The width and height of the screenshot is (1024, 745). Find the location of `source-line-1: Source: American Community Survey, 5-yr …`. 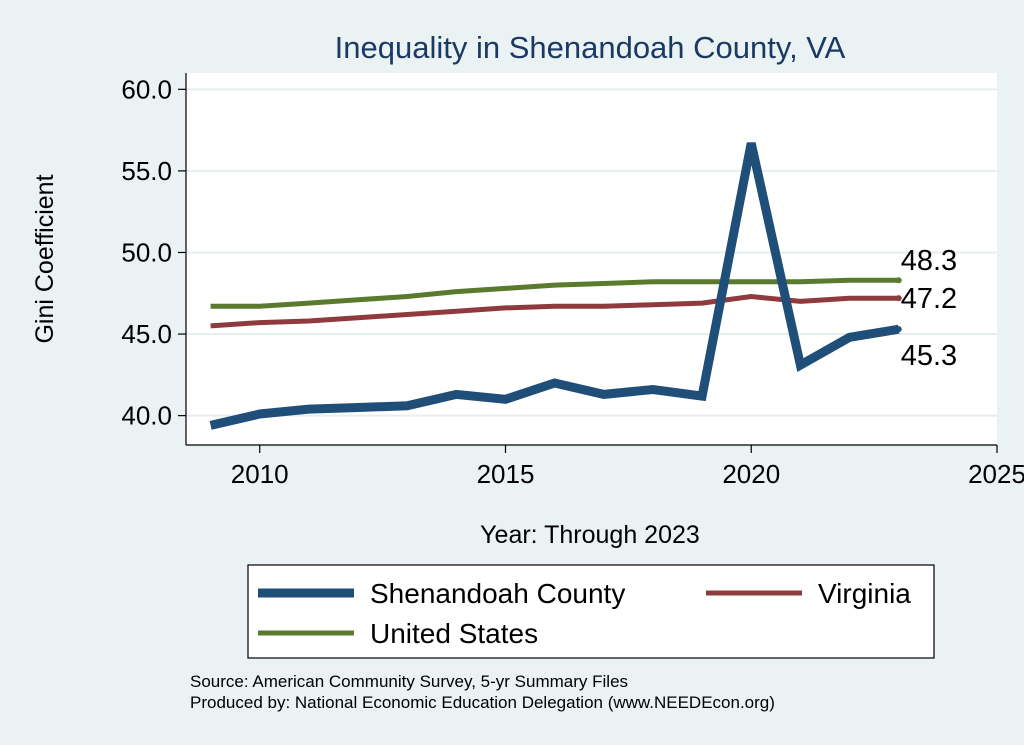

source-line-1: Source: American Community Survey, 5-yr … is located at coordinates (409, 681).